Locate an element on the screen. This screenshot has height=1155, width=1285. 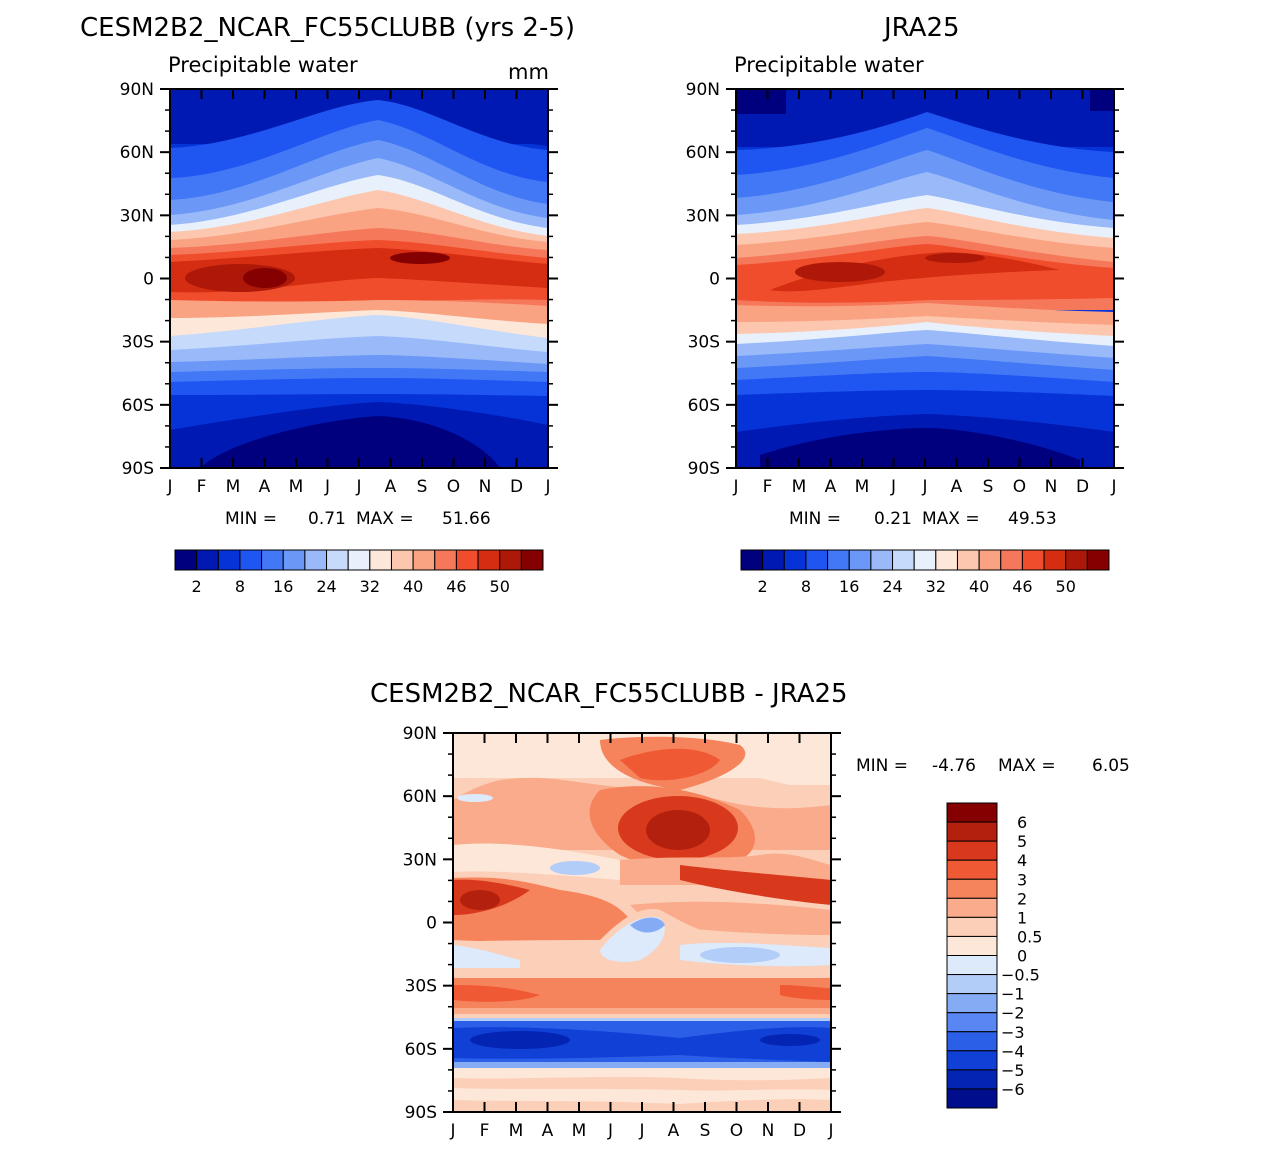
colorbar-label: 16 is located at coordinates (283, 586).